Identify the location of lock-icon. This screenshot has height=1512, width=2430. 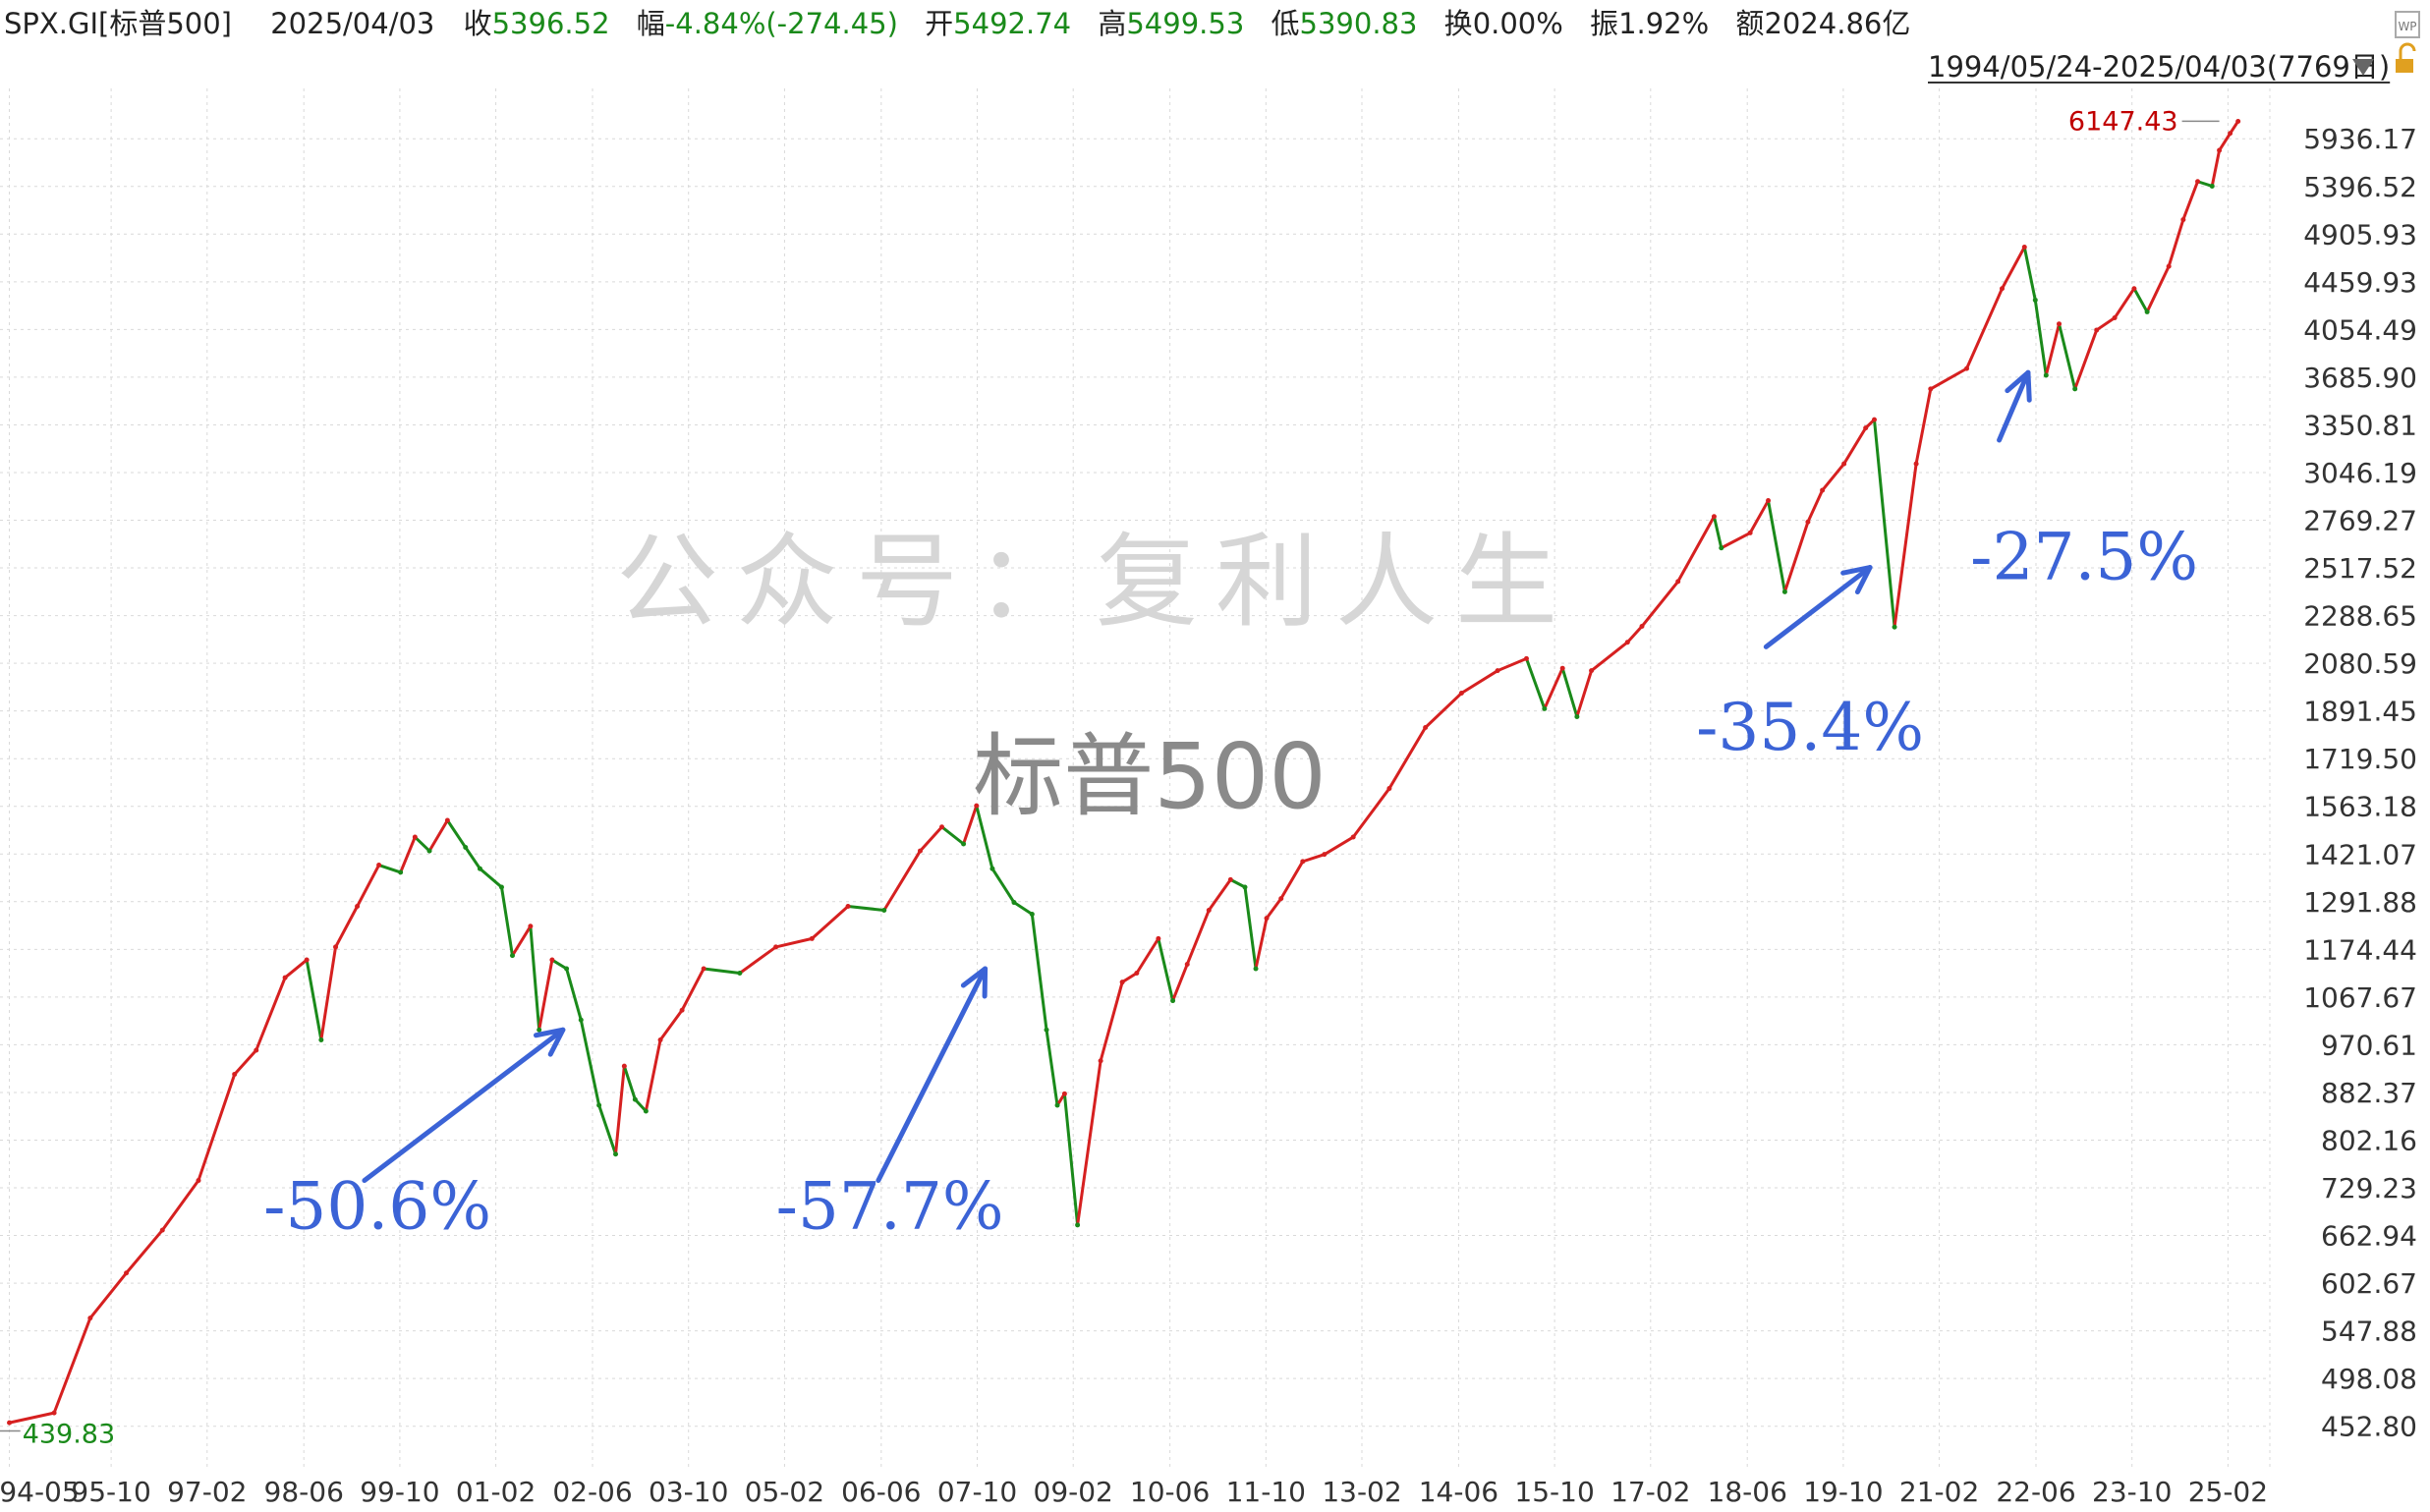
(2406, 57).